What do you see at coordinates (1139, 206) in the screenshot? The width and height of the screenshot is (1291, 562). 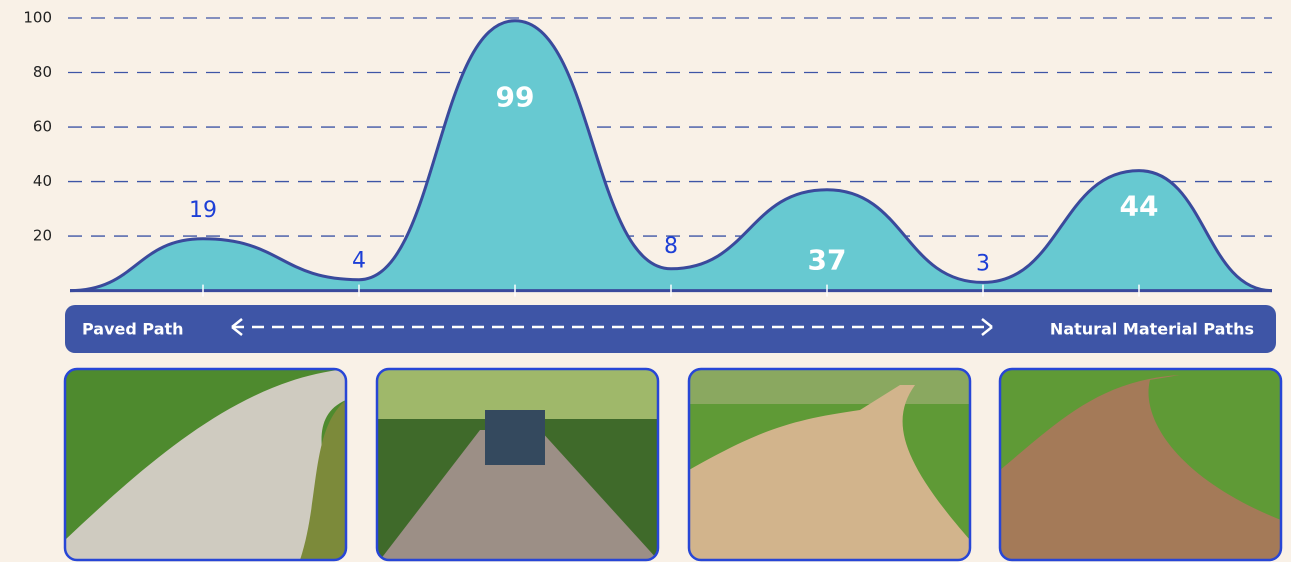 I see `value-label: 44` at bounding box center [1139, 206].